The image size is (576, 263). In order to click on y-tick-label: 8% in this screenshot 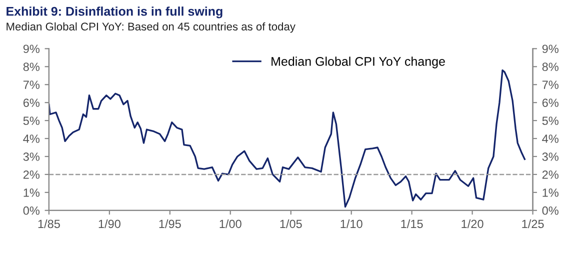, I will do `click(31, 67)`.